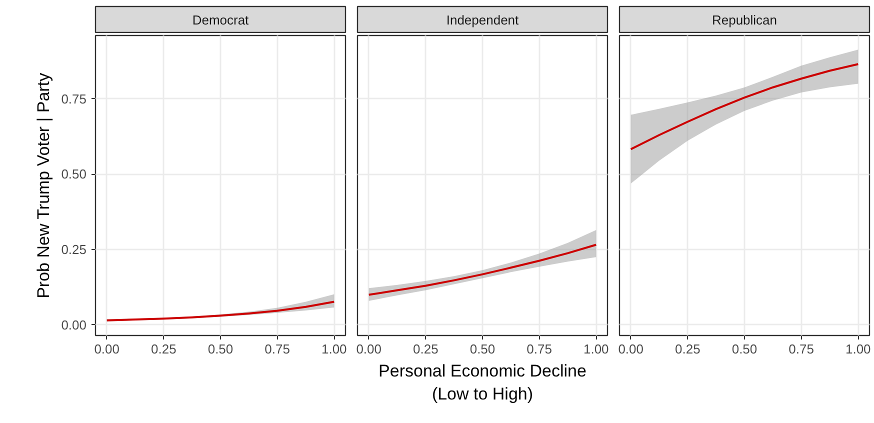  Describe the element at coordinates (74, 250) in the screenshot. I see `y-tick-label: 0.25` at that location.